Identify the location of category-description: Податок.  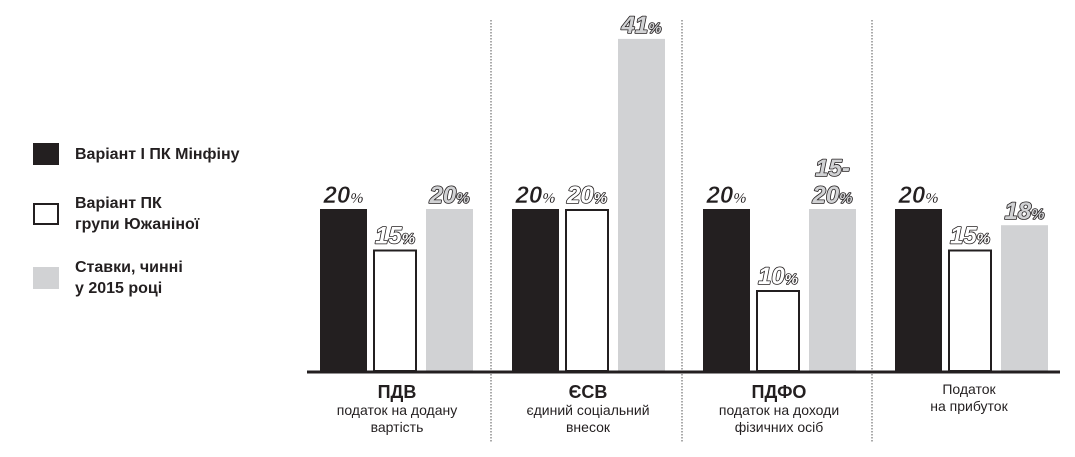
(969, 389).